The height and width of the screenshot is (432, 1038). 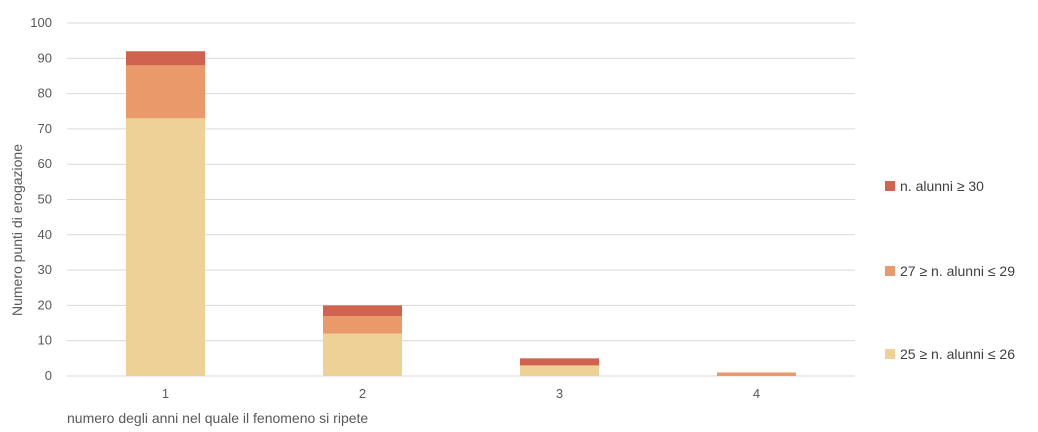 I want to click on y-axis-title: Numero punti di erogazione, so click(x=17, y=230).